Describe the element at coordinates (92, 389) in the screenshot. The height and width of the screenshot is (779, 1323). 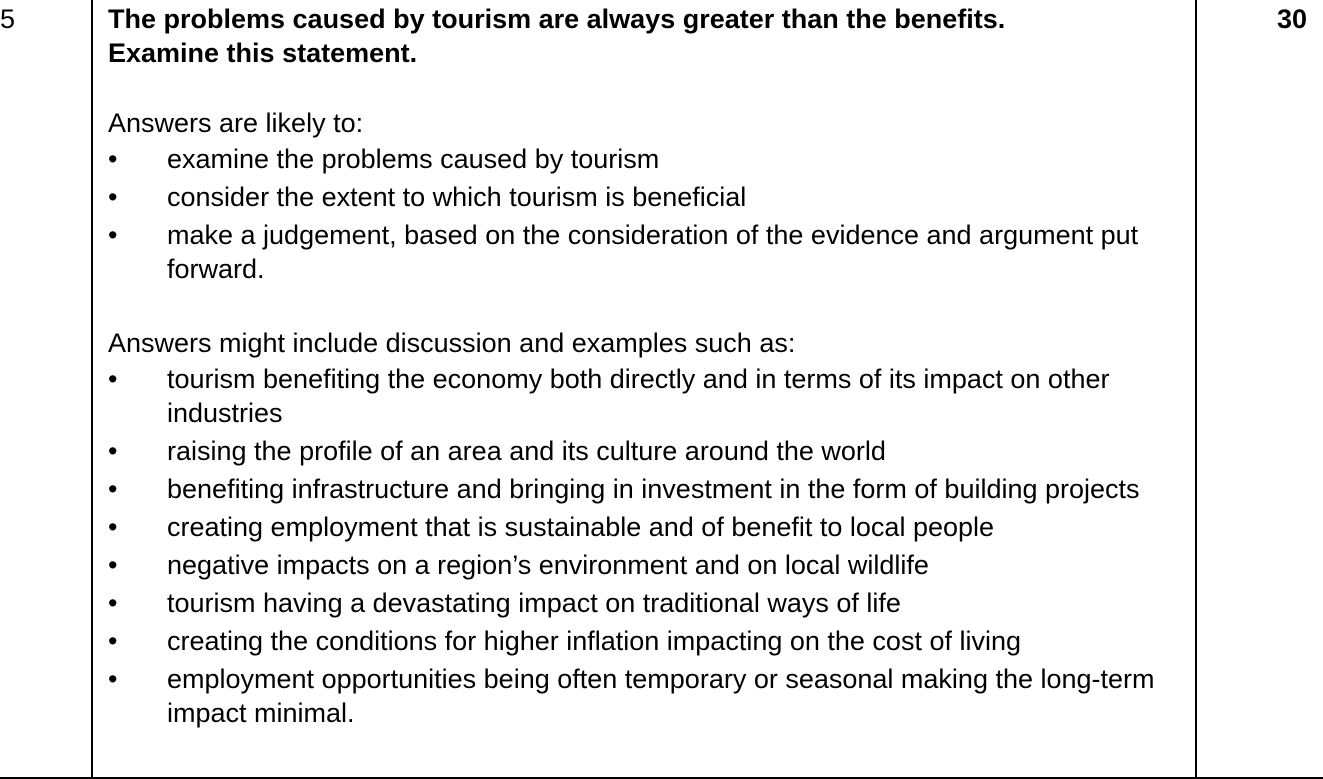
I see `column-divider-left` at that location.